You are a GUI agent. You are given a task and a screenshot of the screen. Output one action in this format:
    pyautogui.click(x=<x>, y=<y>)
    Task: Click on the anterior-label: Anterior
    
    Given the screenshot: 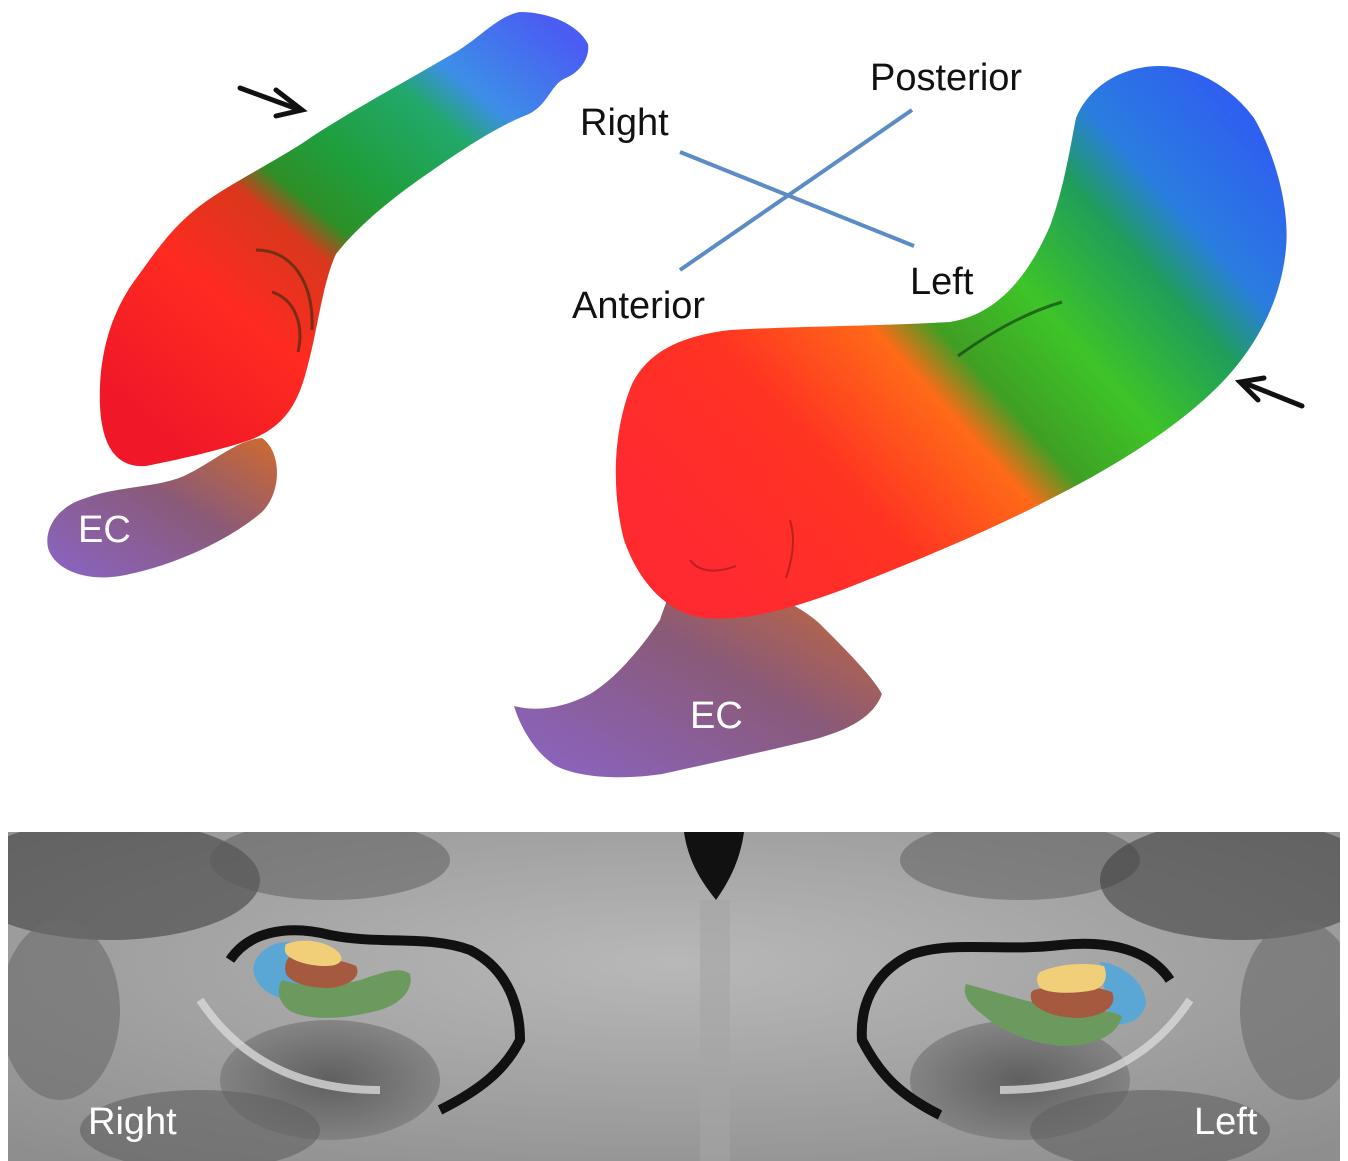 What is the action you would take?
    pyautogui.click(x=638, y=306)
    